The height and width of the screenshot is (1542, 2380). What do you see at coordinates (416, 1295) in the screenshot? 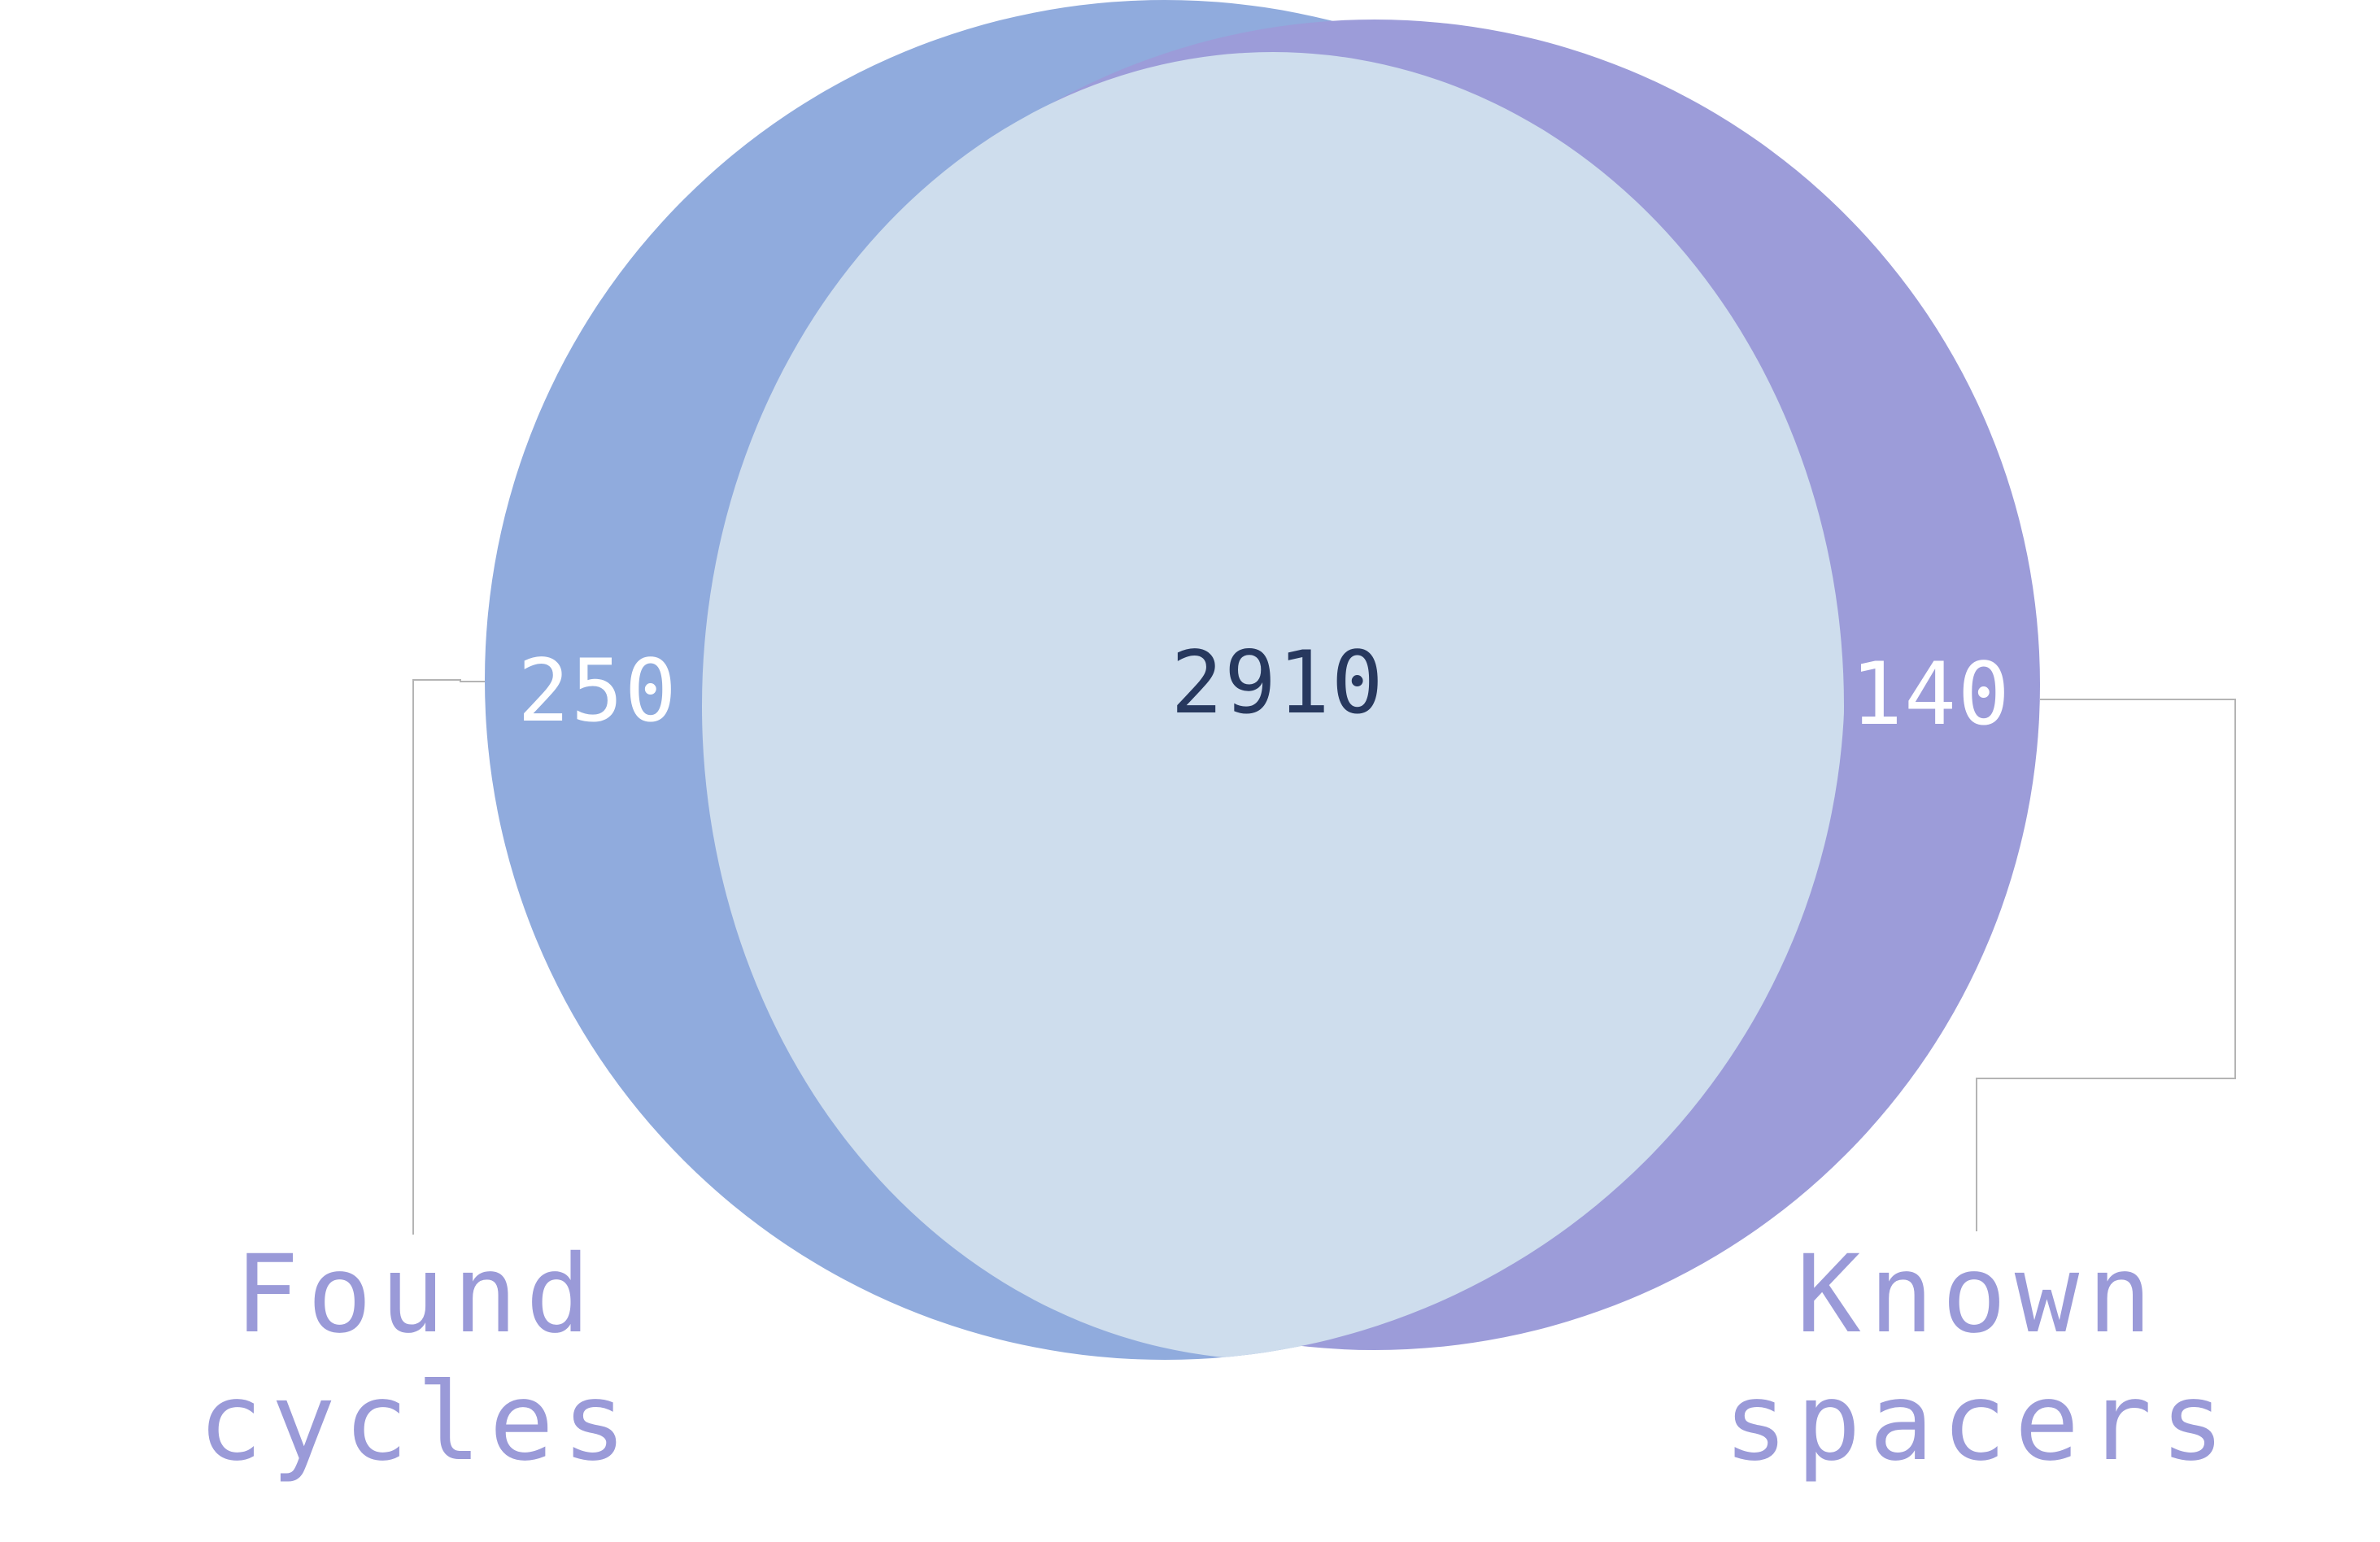
I see `found-cycles-label-line1: Found` at bounding box center [416, 1295].